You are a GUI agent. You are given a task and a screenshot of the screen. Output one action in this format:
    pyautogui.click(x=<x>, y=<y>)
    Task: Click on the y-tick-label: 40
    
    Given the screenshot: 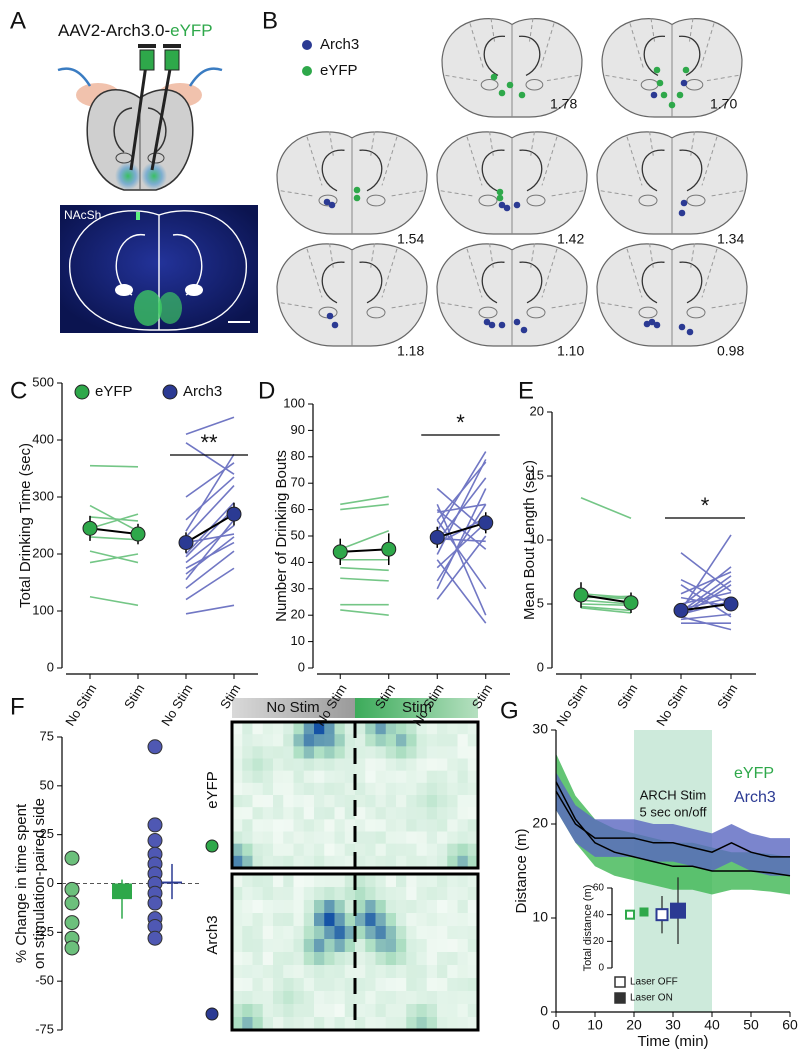 What is the action you would take?
    pyautogui.click(x=599, y=914)
    